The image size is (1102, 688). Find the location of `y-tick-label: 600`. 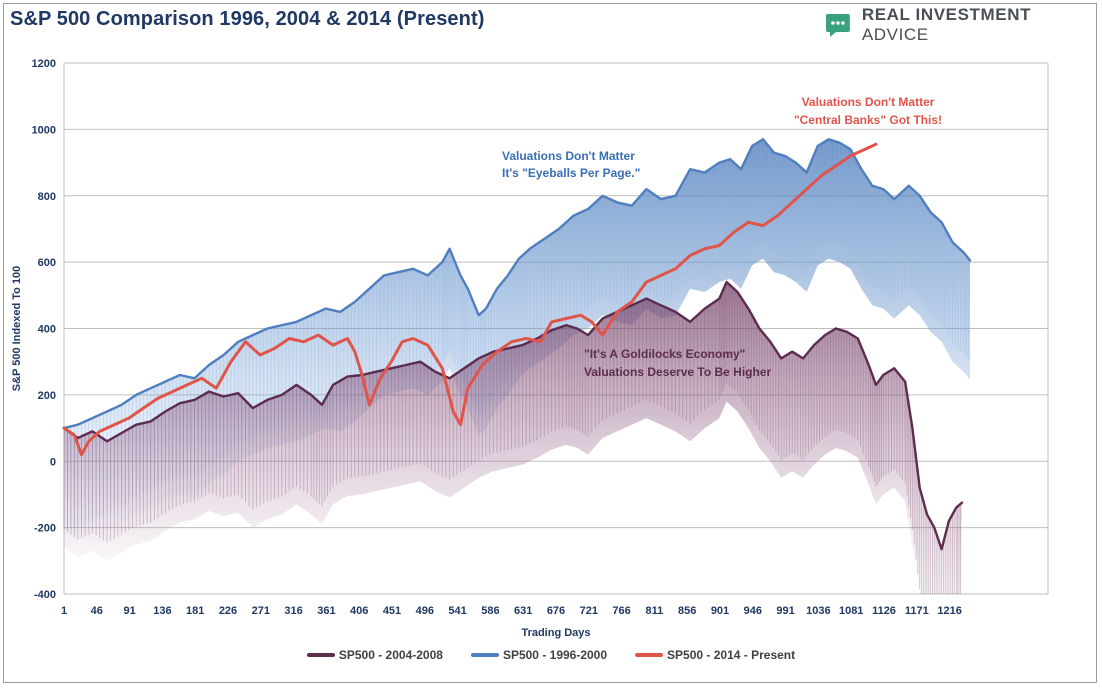

y-tick-label: 600 is located at coordinates (47, 263).